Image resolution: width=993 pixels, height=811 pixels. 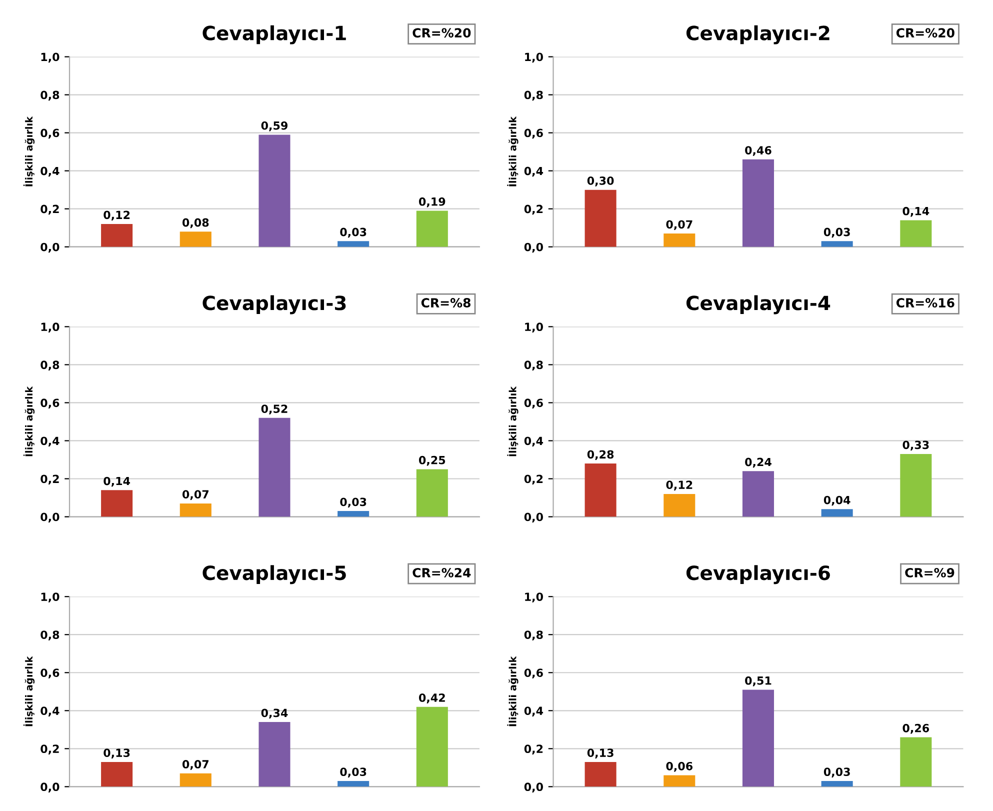 What do you see at coordinates (758, 151) in the screenshot?
I see `data-label: 0,46` at bounding box center [758, 151].